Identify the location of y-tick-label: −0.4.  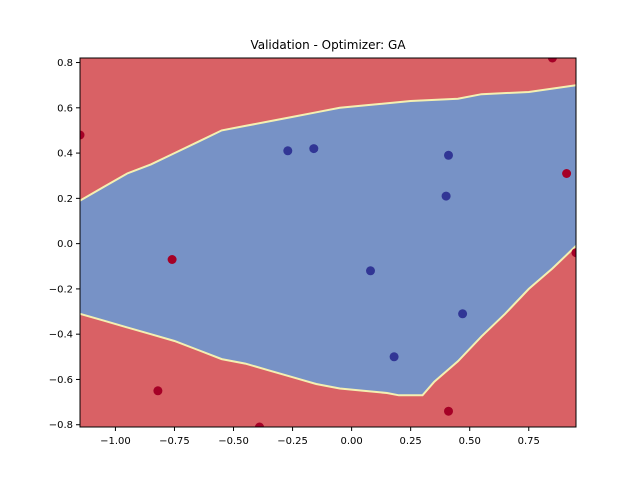
(61, 335).